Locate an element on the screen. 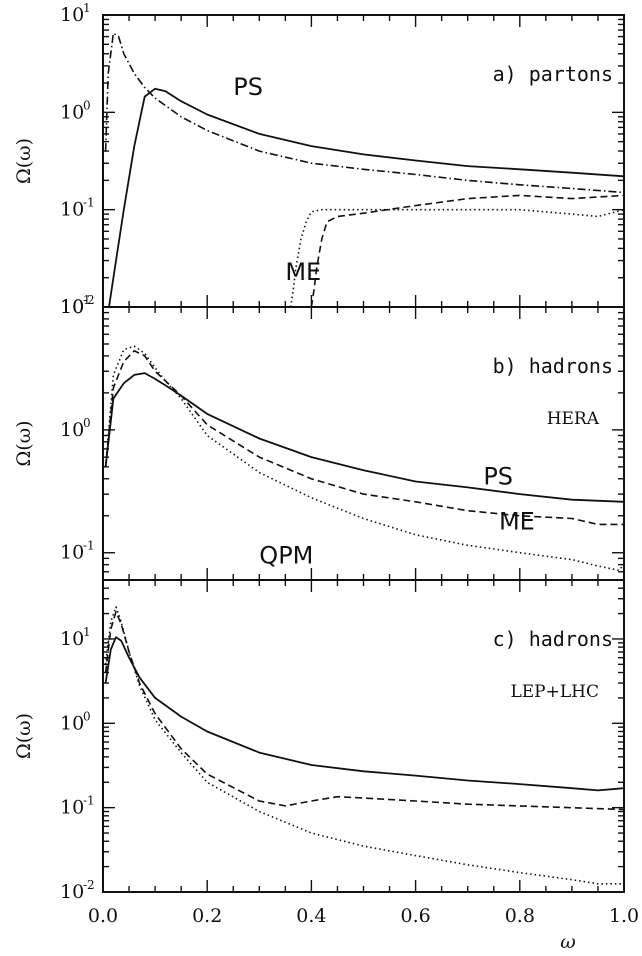  panel-label: c) hadrons is located at coordinates (553, 639).